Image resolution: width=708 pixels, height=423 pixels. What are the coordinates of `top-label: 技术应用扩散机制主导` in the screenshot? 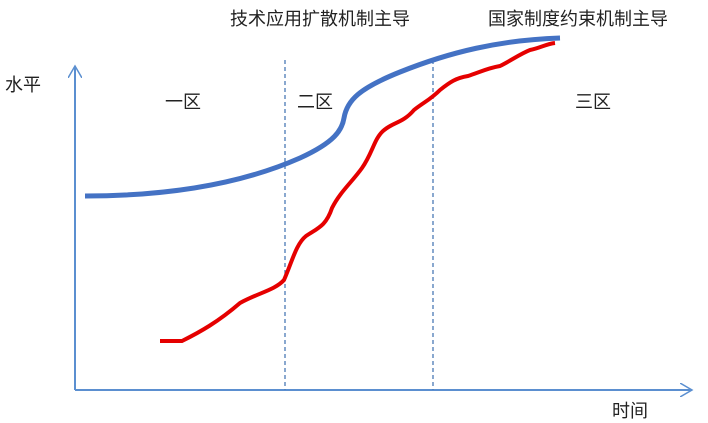 It's located at (320, 19).